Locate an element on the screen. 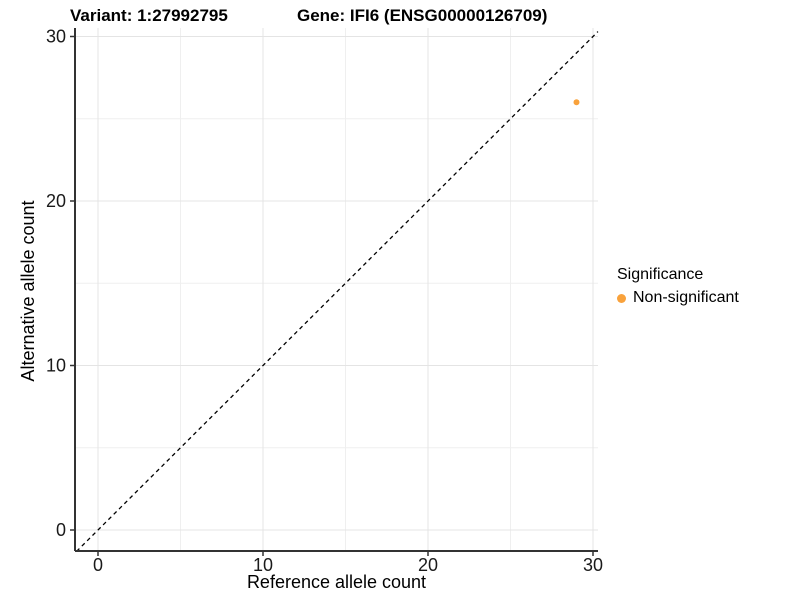 The height and width of the screenshot is (600, 800). data-point is located at coordinates (576, 102).